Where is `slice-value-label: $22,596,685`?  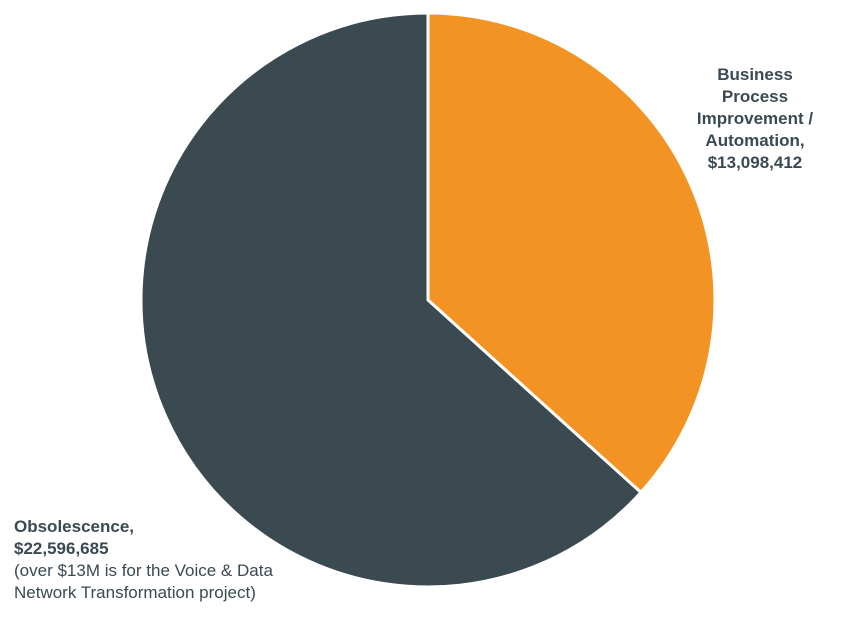
slice-value-label: $22,596,685 is located at coordinates (61, 548).